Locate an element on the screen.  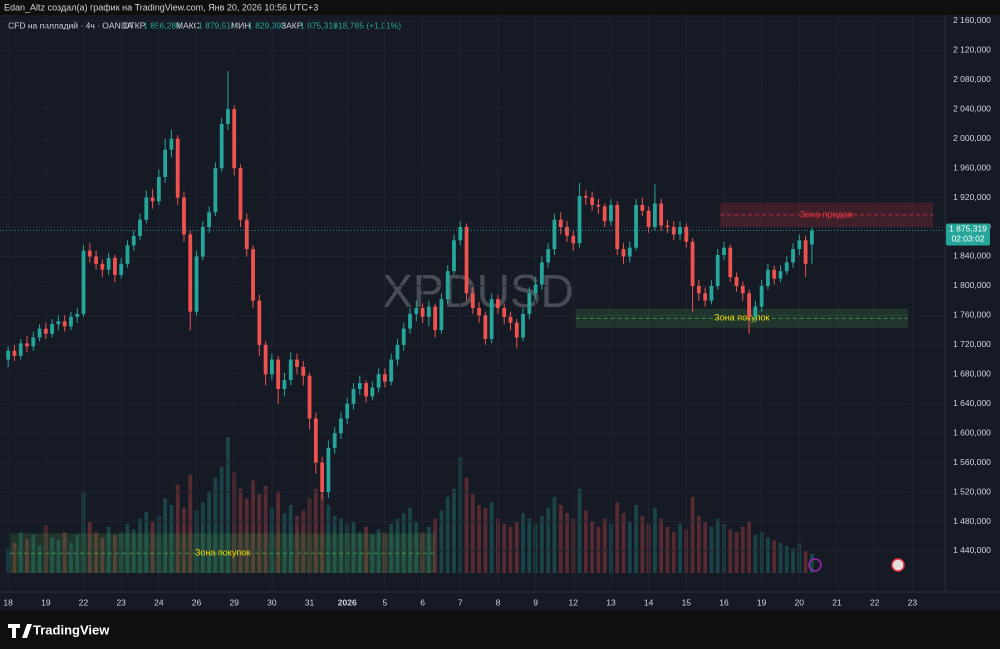
brand: TradingView is located at coordinates (59, 630).